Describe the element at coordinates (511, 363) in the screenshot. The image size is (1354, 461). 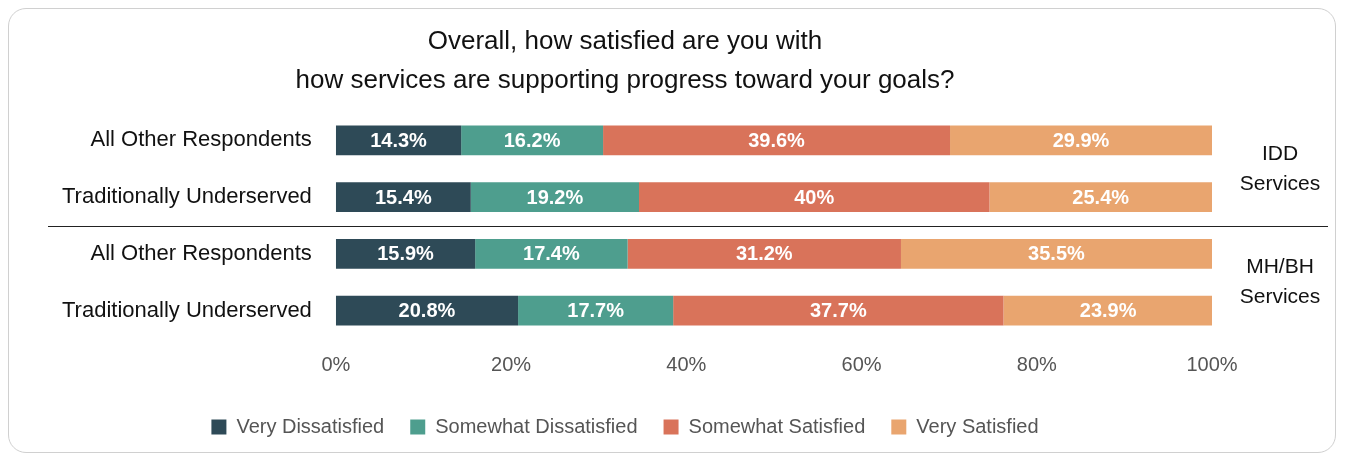
I see `x-tick-label: 20%` at that location.